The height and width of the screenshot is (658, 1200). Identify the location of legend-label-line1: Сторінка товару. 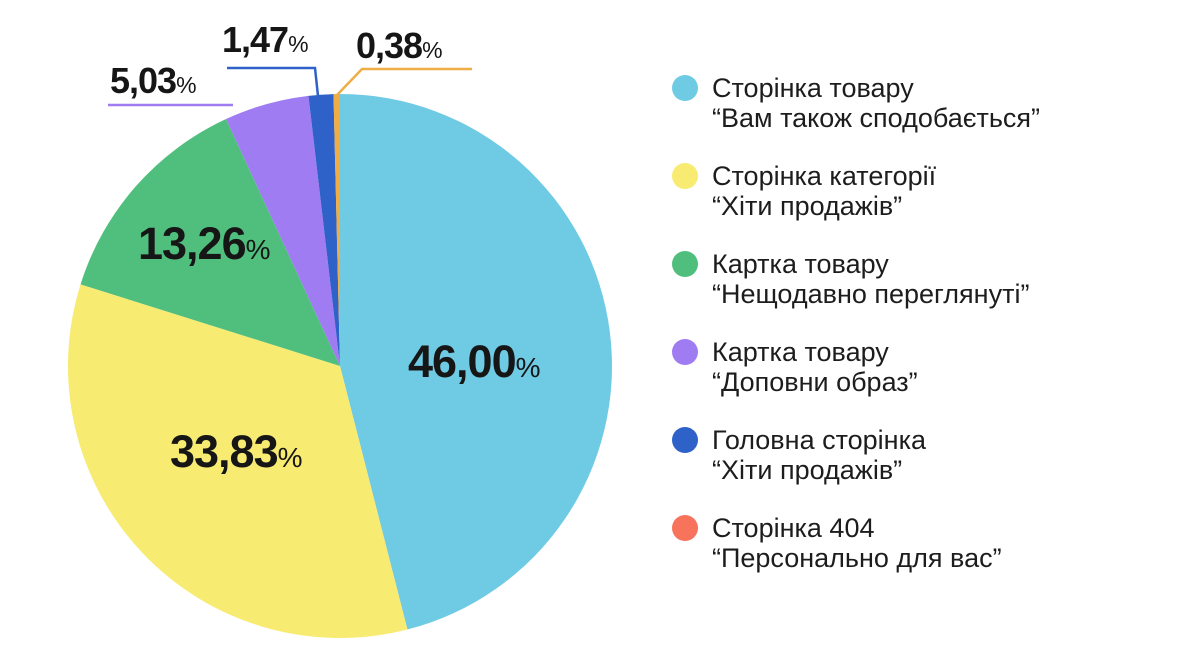
(813, 88).